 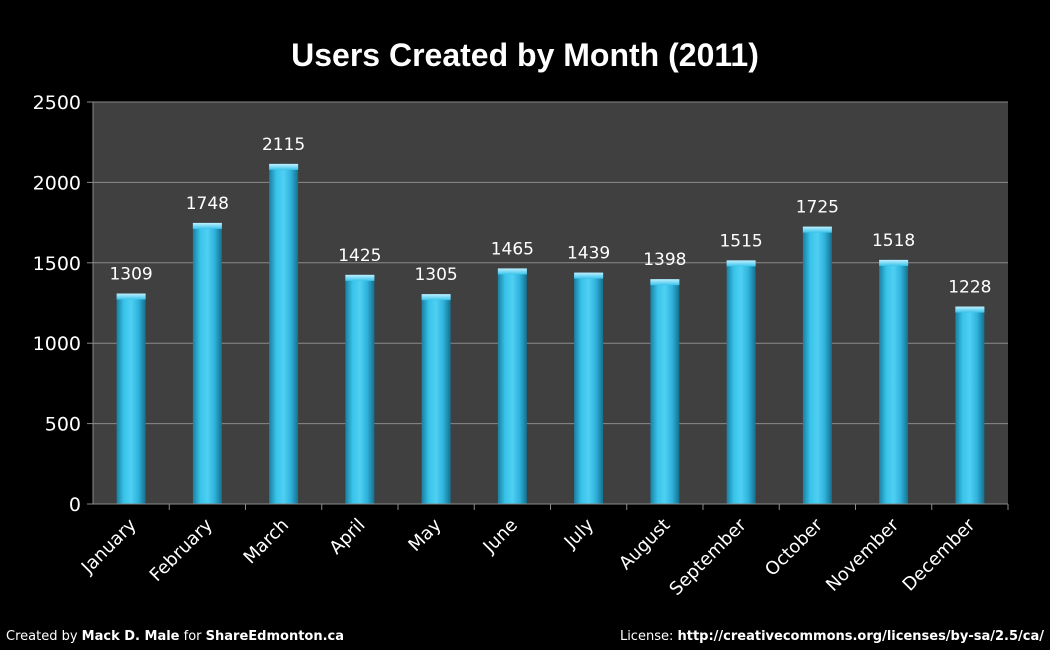 I want to click on data-label: 2115, so click(x=283, y=145).